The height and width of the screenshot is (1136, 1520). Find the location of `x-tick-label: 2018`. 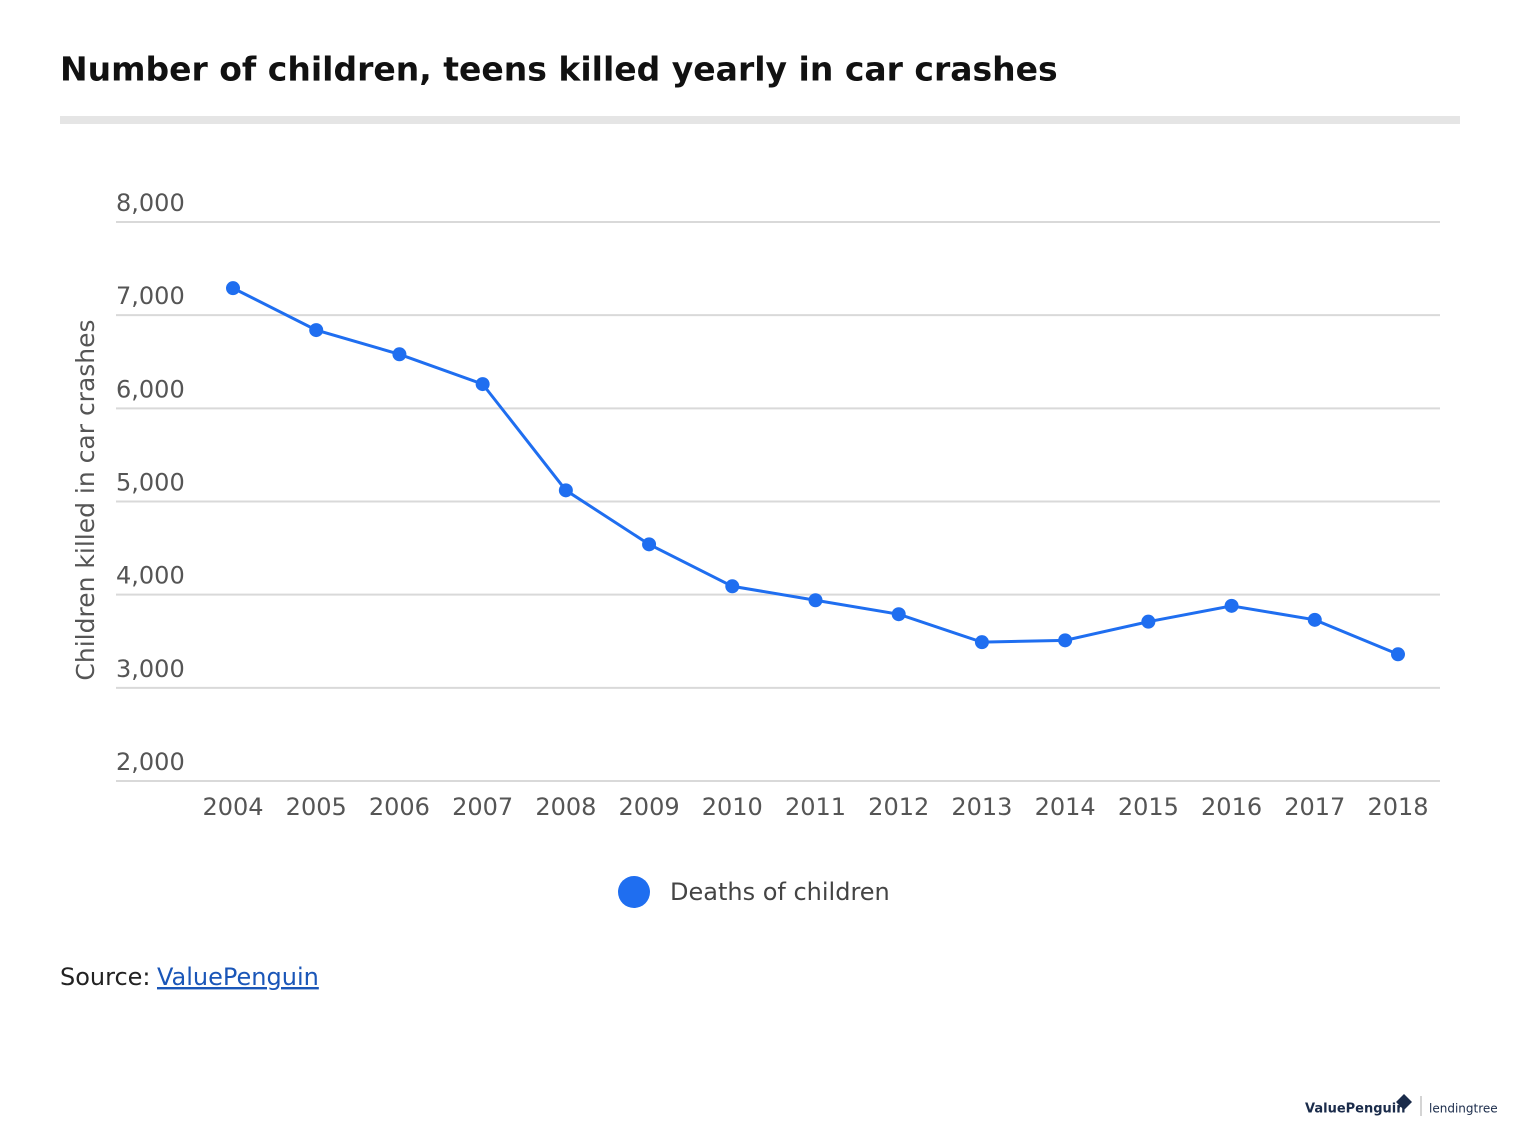

x-tick-label: 2018 is located at coordinates (1397, 807).